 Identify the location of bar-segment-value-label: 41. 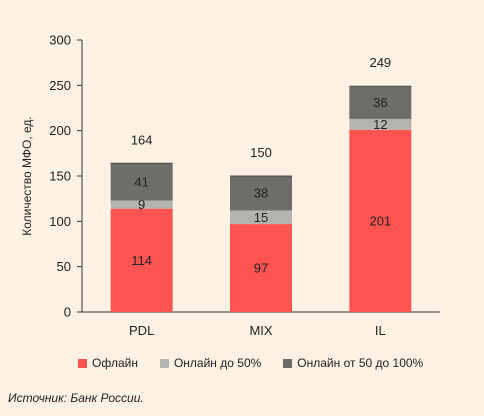
(141, 181).